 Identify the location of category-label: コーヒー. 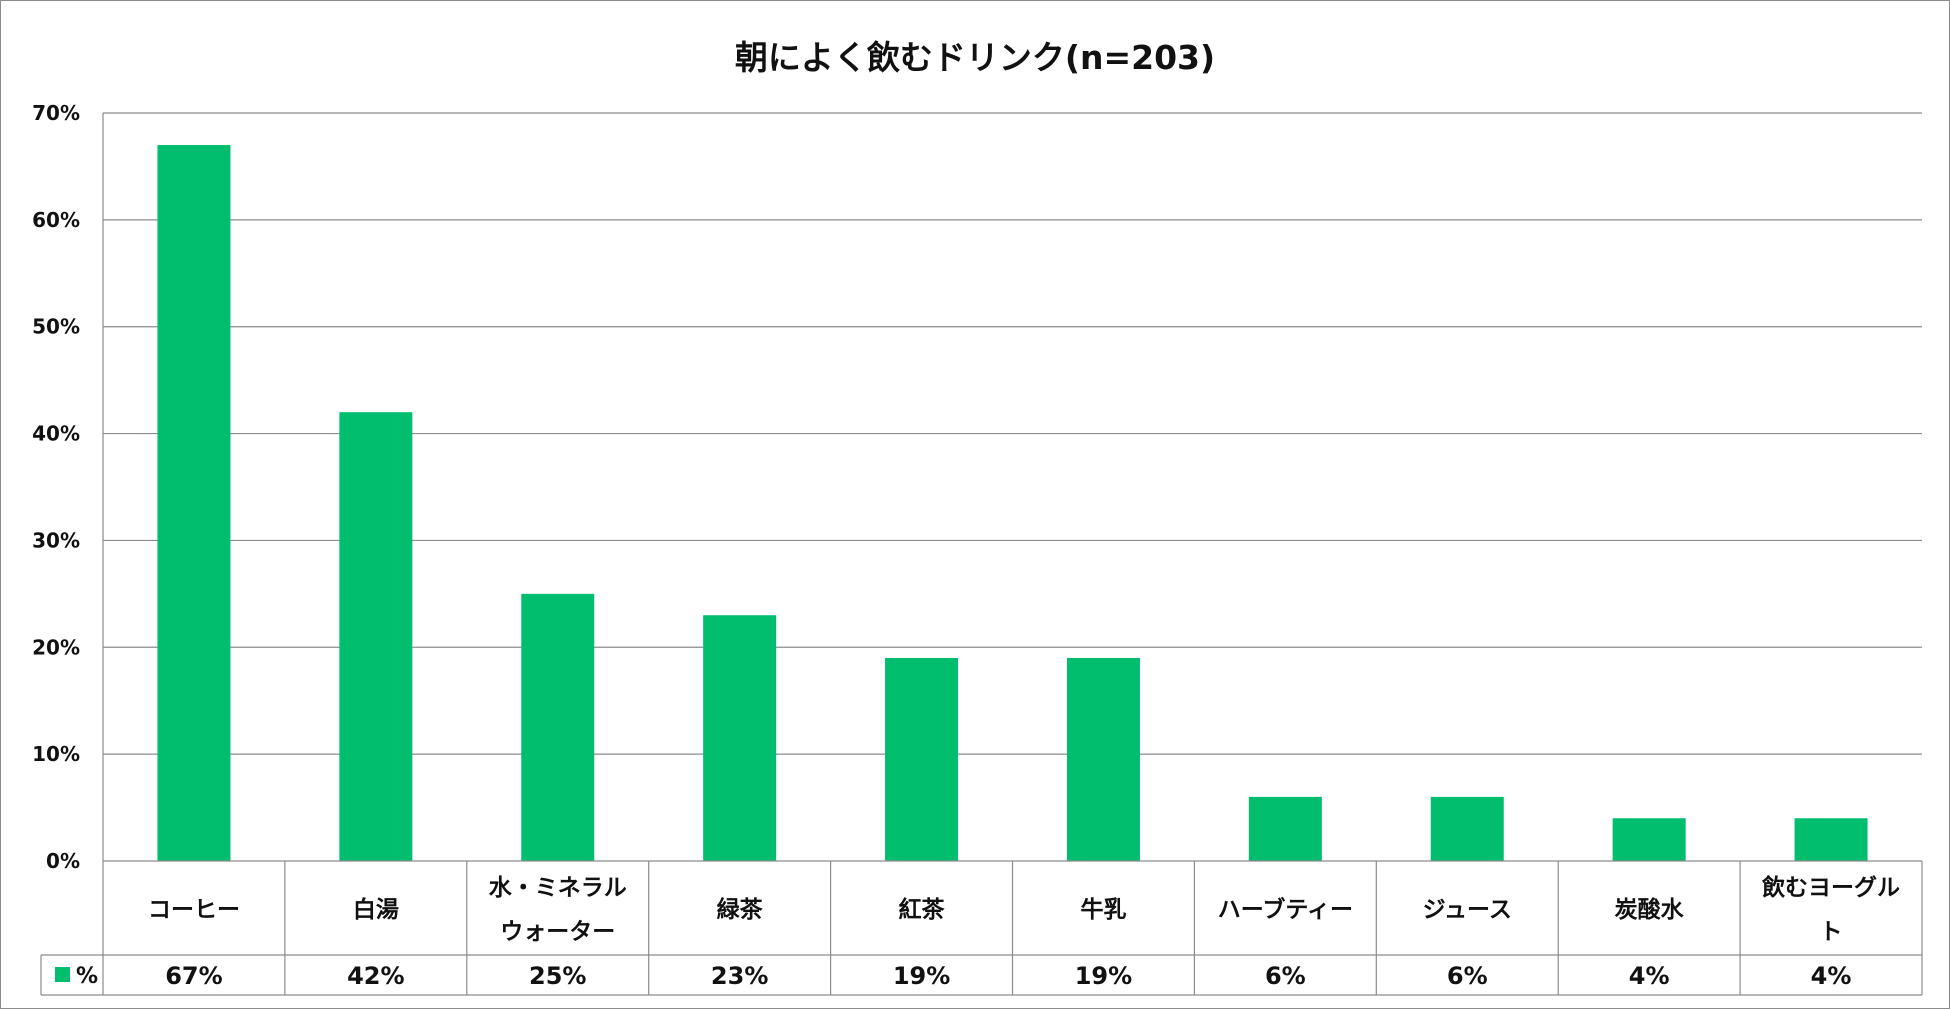
(194, 910).